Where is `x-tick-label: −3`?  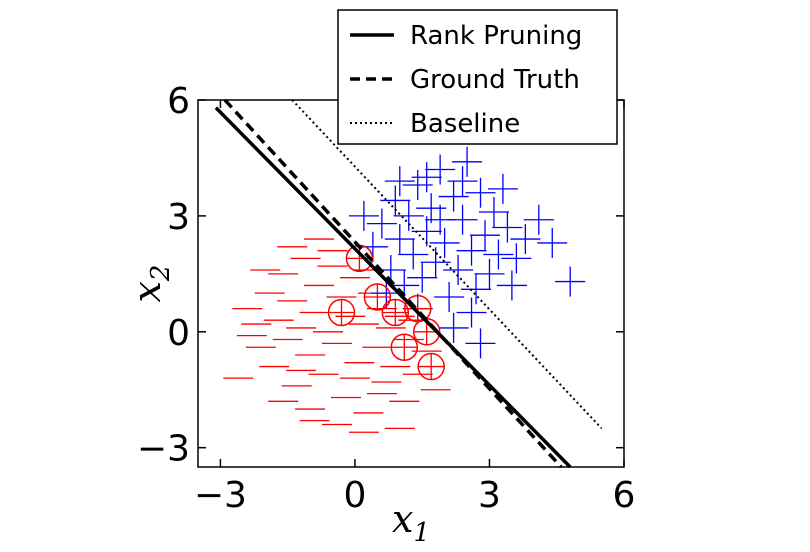 x-tick-label: −3 is located at coordinates (220, 495).